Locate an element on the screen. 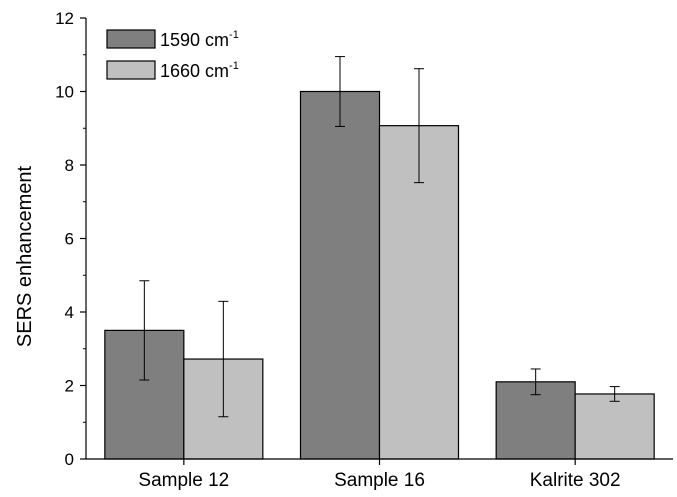 This screenshot has width=677, height=497. x-tick-label: Sample 16 is located at coordinates (379, 480).